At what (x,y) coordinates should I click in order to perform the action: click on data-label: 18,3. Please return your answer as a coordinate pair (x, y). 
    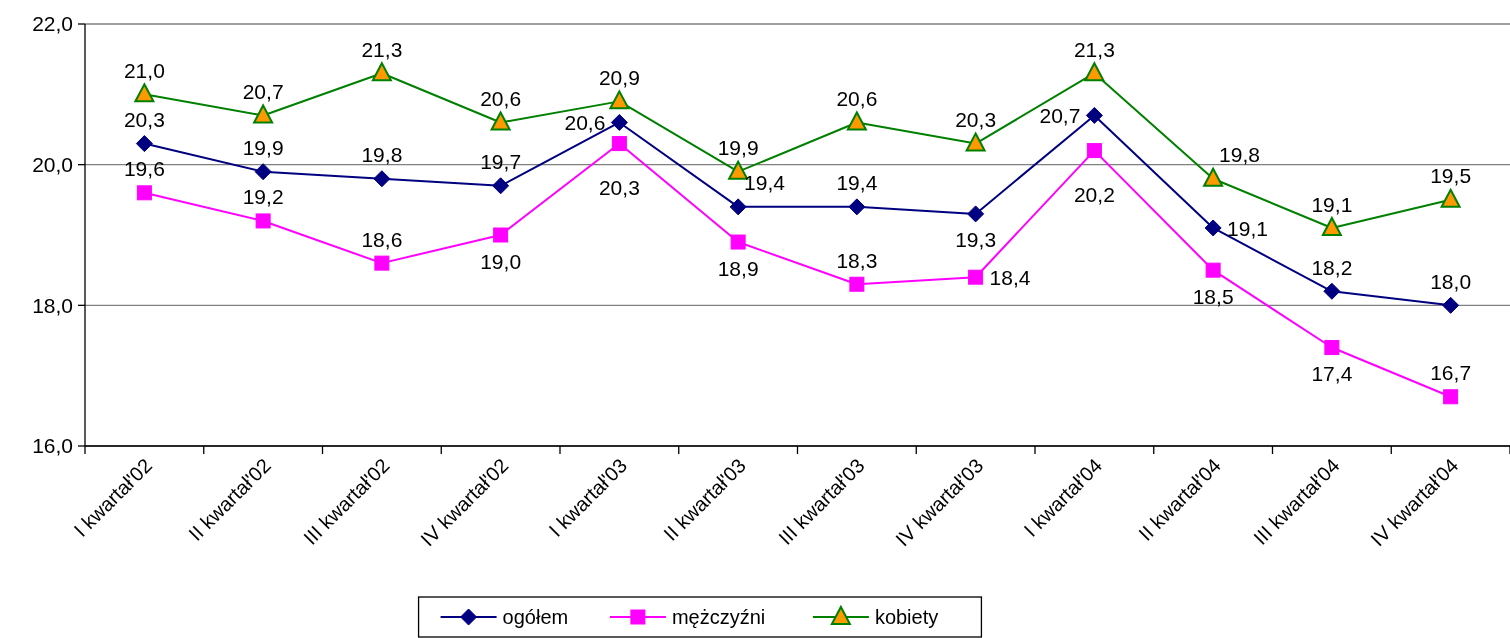
    Looking at the image, I should click on (857, 260).